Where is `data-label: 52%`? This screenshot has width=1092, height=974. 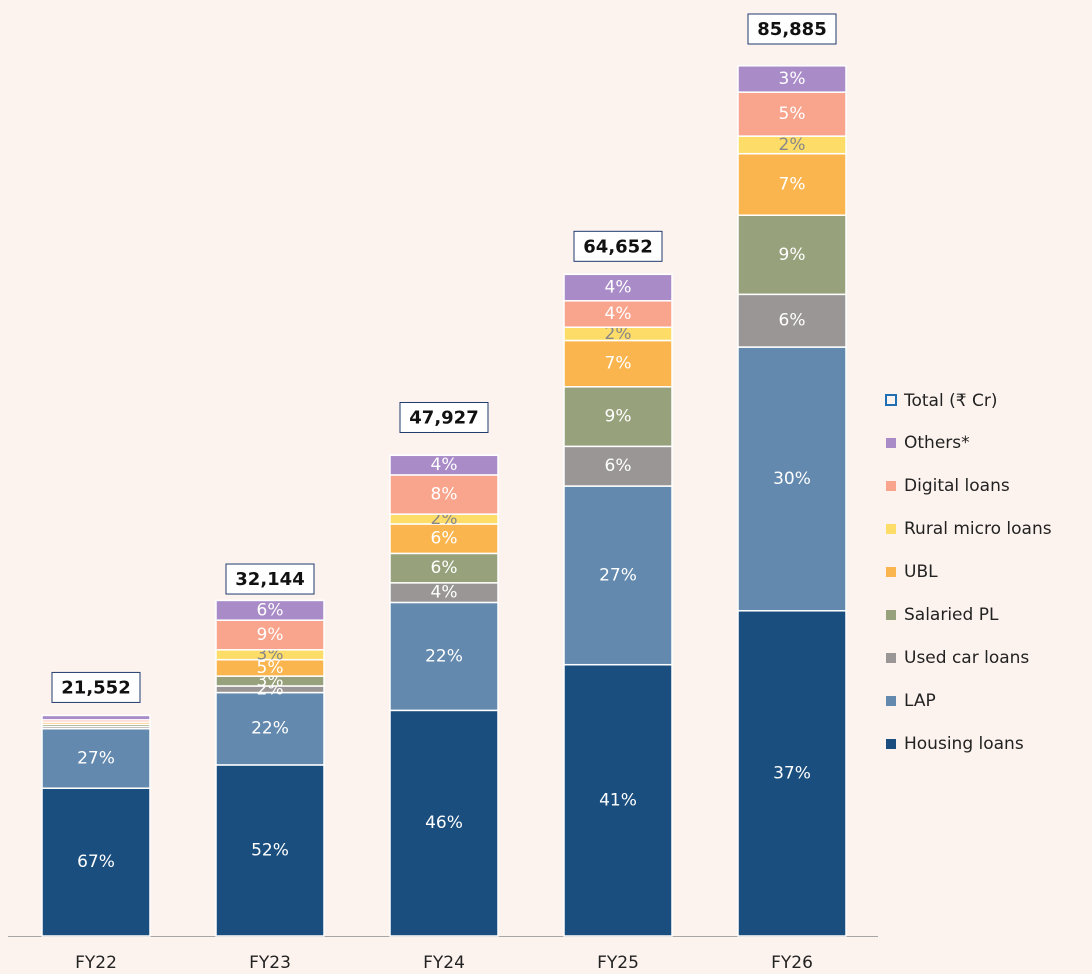
data-label: 52% is located at coordinates (270, 850).